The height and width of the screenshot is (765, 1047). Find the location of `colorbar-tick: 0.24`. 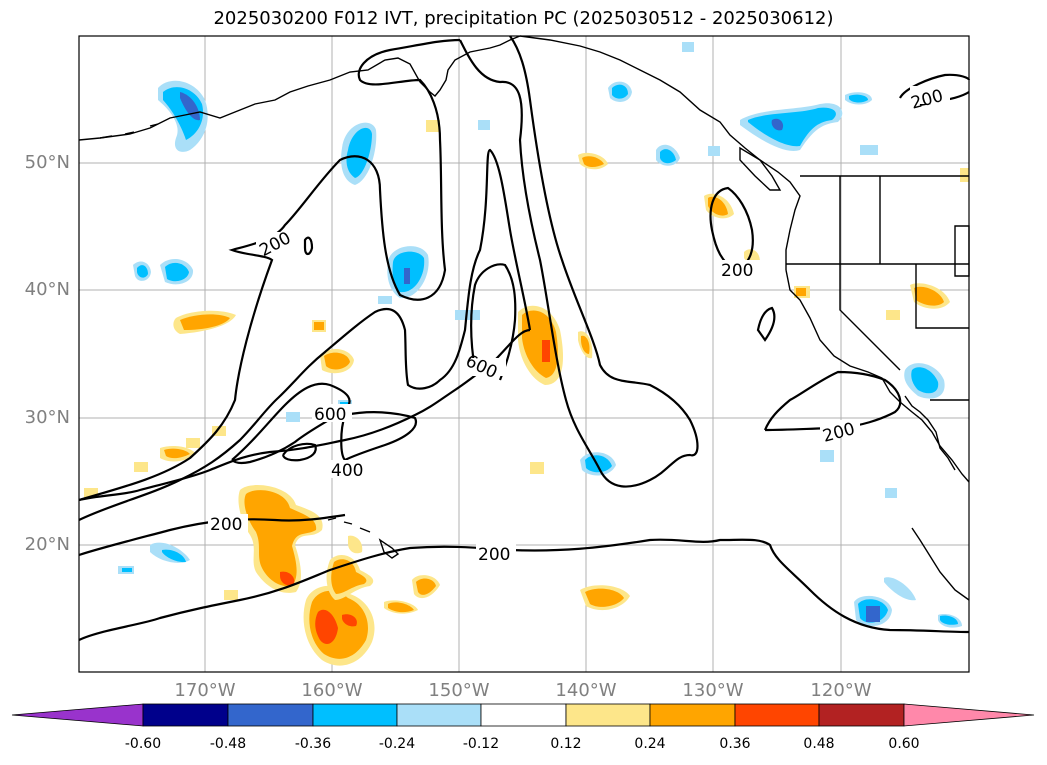

colorbar-tick: 0.24 is located at coordinates (650, 744).